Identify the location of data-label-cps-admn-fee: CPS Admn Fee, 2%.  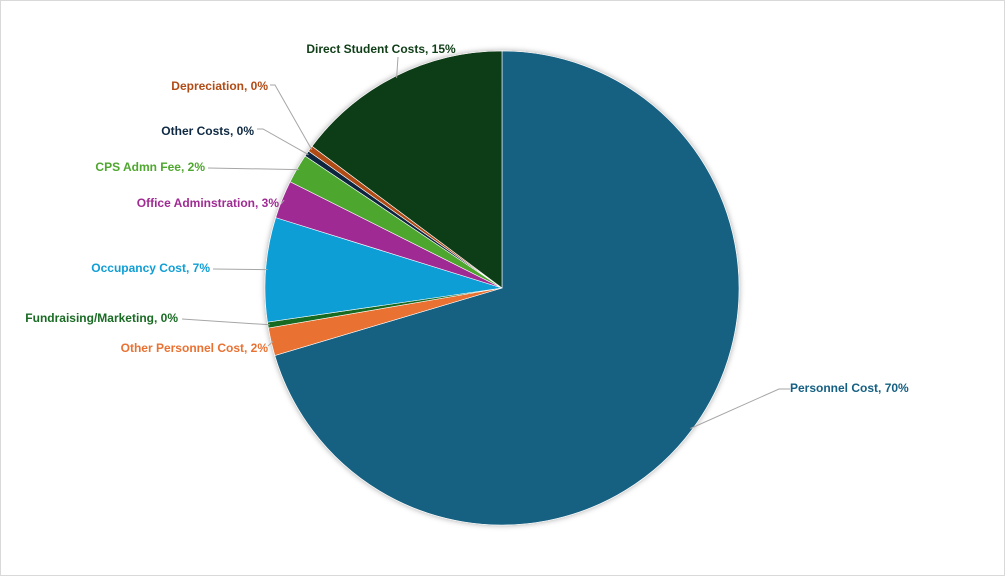
(150, 167).